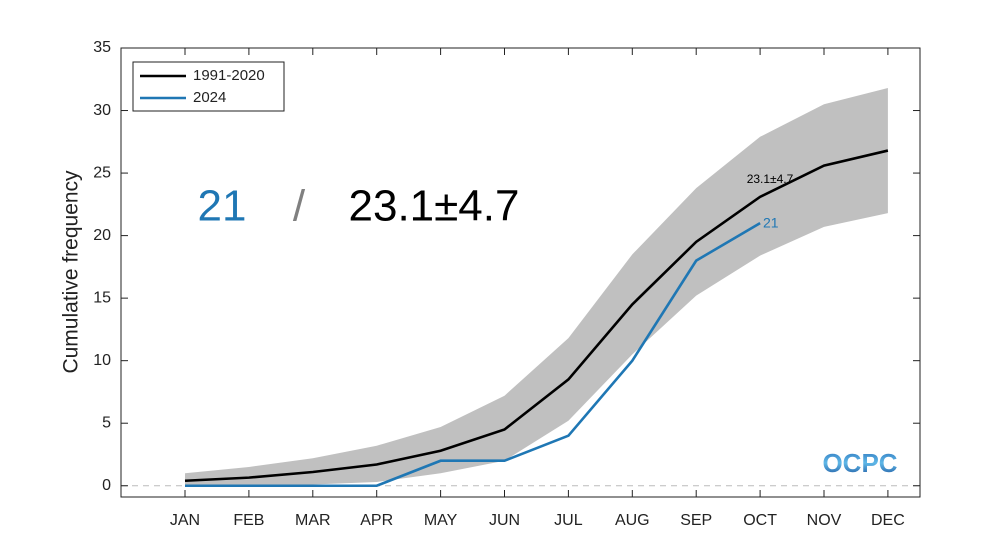 This screenshot has width=1000, height=539. I want to click on x-tick-label: NOV, so click(824, 520).